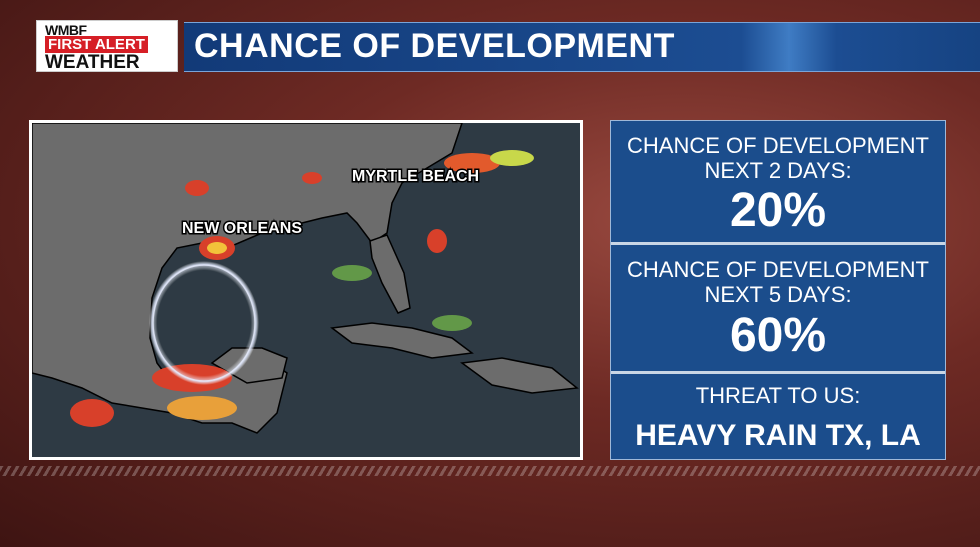  Describe the element at coordinates (778, 335) in the screenshot. I see `section-value: 60%` at that location.